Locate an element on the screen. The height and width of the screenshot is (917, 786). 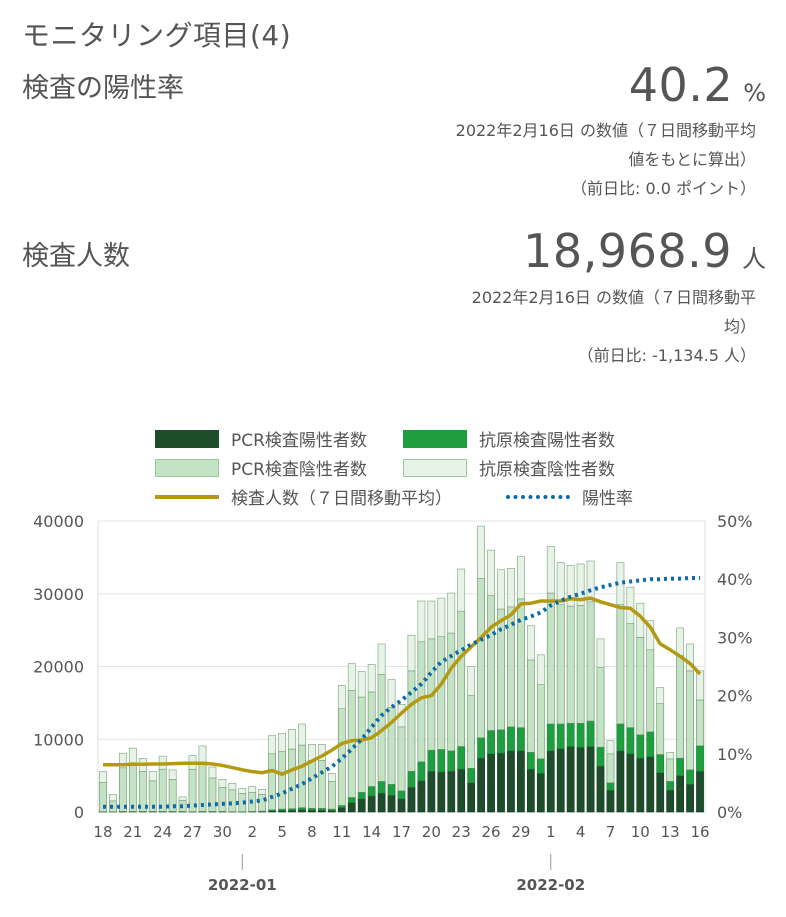
y-right-tick-label: 30% is located at coordinates (735, 637).